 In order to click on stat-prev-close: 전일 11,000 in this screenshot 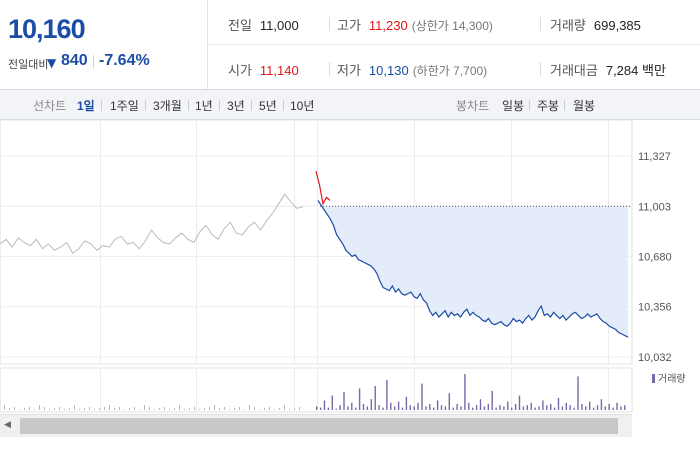, I will do `click(263, 24)`.